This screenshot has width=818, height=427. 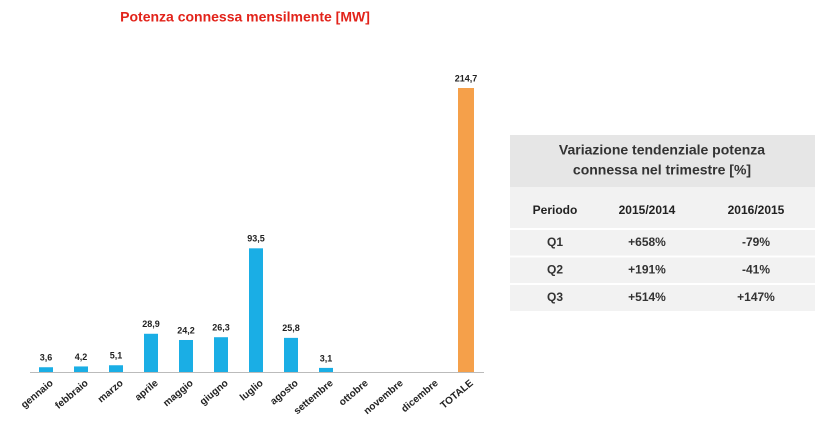 What do you see at coordinates (555, 297) in the screenshot?
I see `table-cell: Q3` at bounding box center [555, 297].